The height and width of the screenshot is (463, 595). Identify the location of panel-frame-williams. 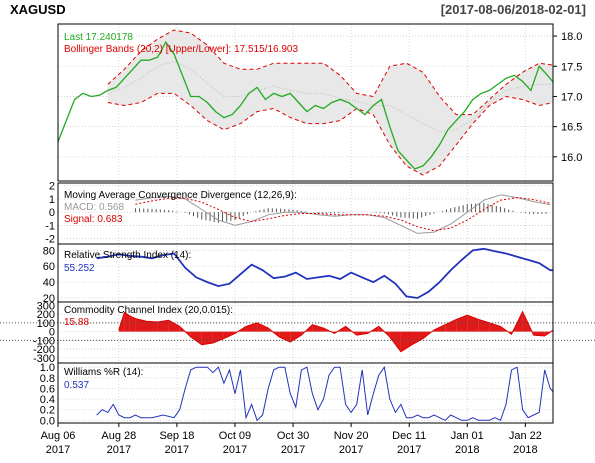
(305, 393).